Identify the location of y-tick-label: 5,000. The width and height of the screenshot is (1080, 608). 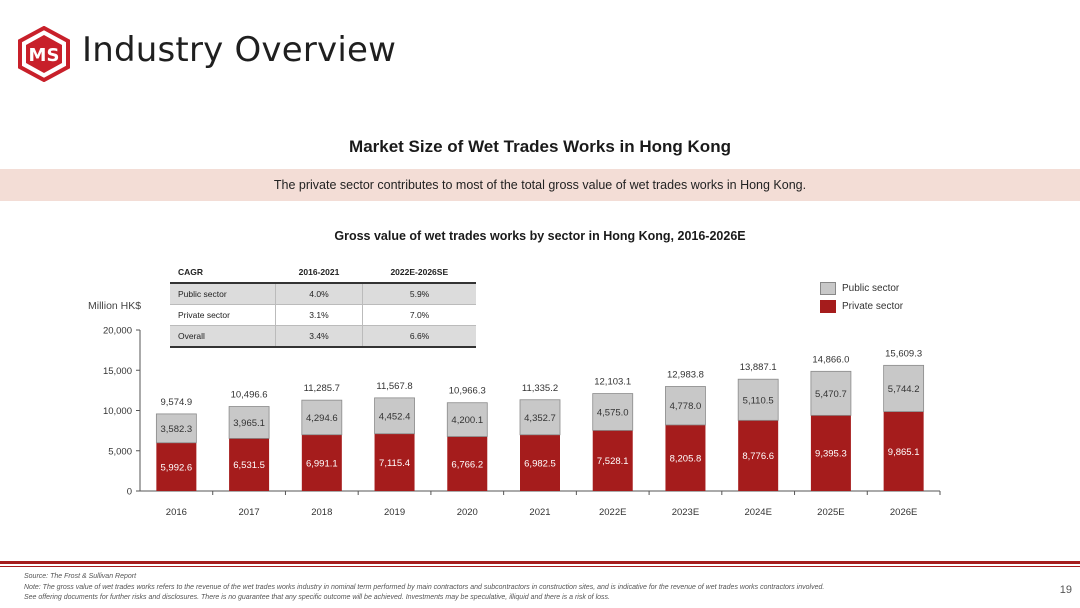
(120, 451).